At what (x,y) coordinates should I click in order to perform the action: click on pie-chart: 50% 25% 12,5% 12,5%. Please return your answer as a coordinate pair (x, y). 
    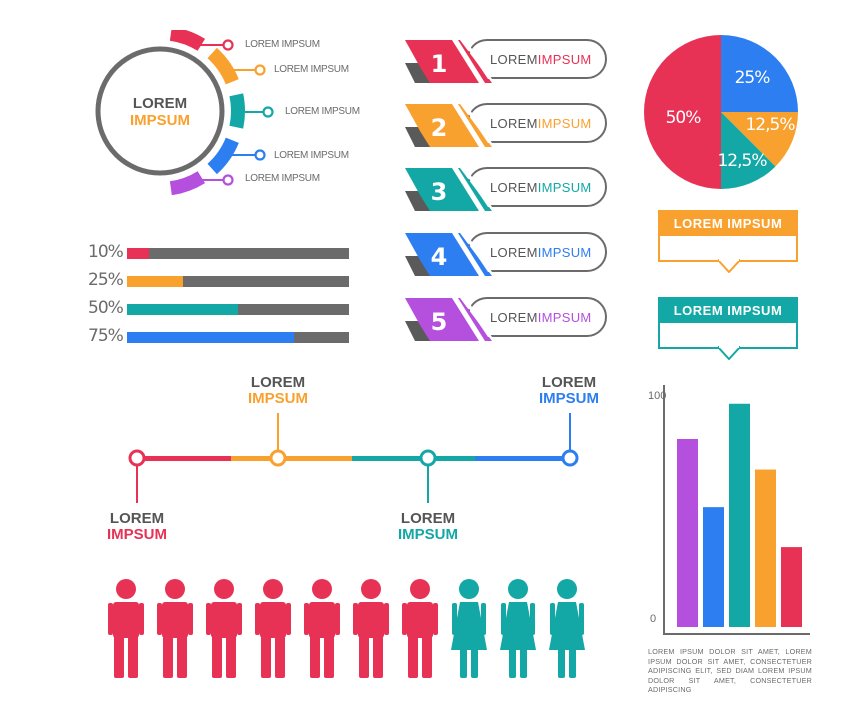
    Looking at the image, I should click on (721, 112).